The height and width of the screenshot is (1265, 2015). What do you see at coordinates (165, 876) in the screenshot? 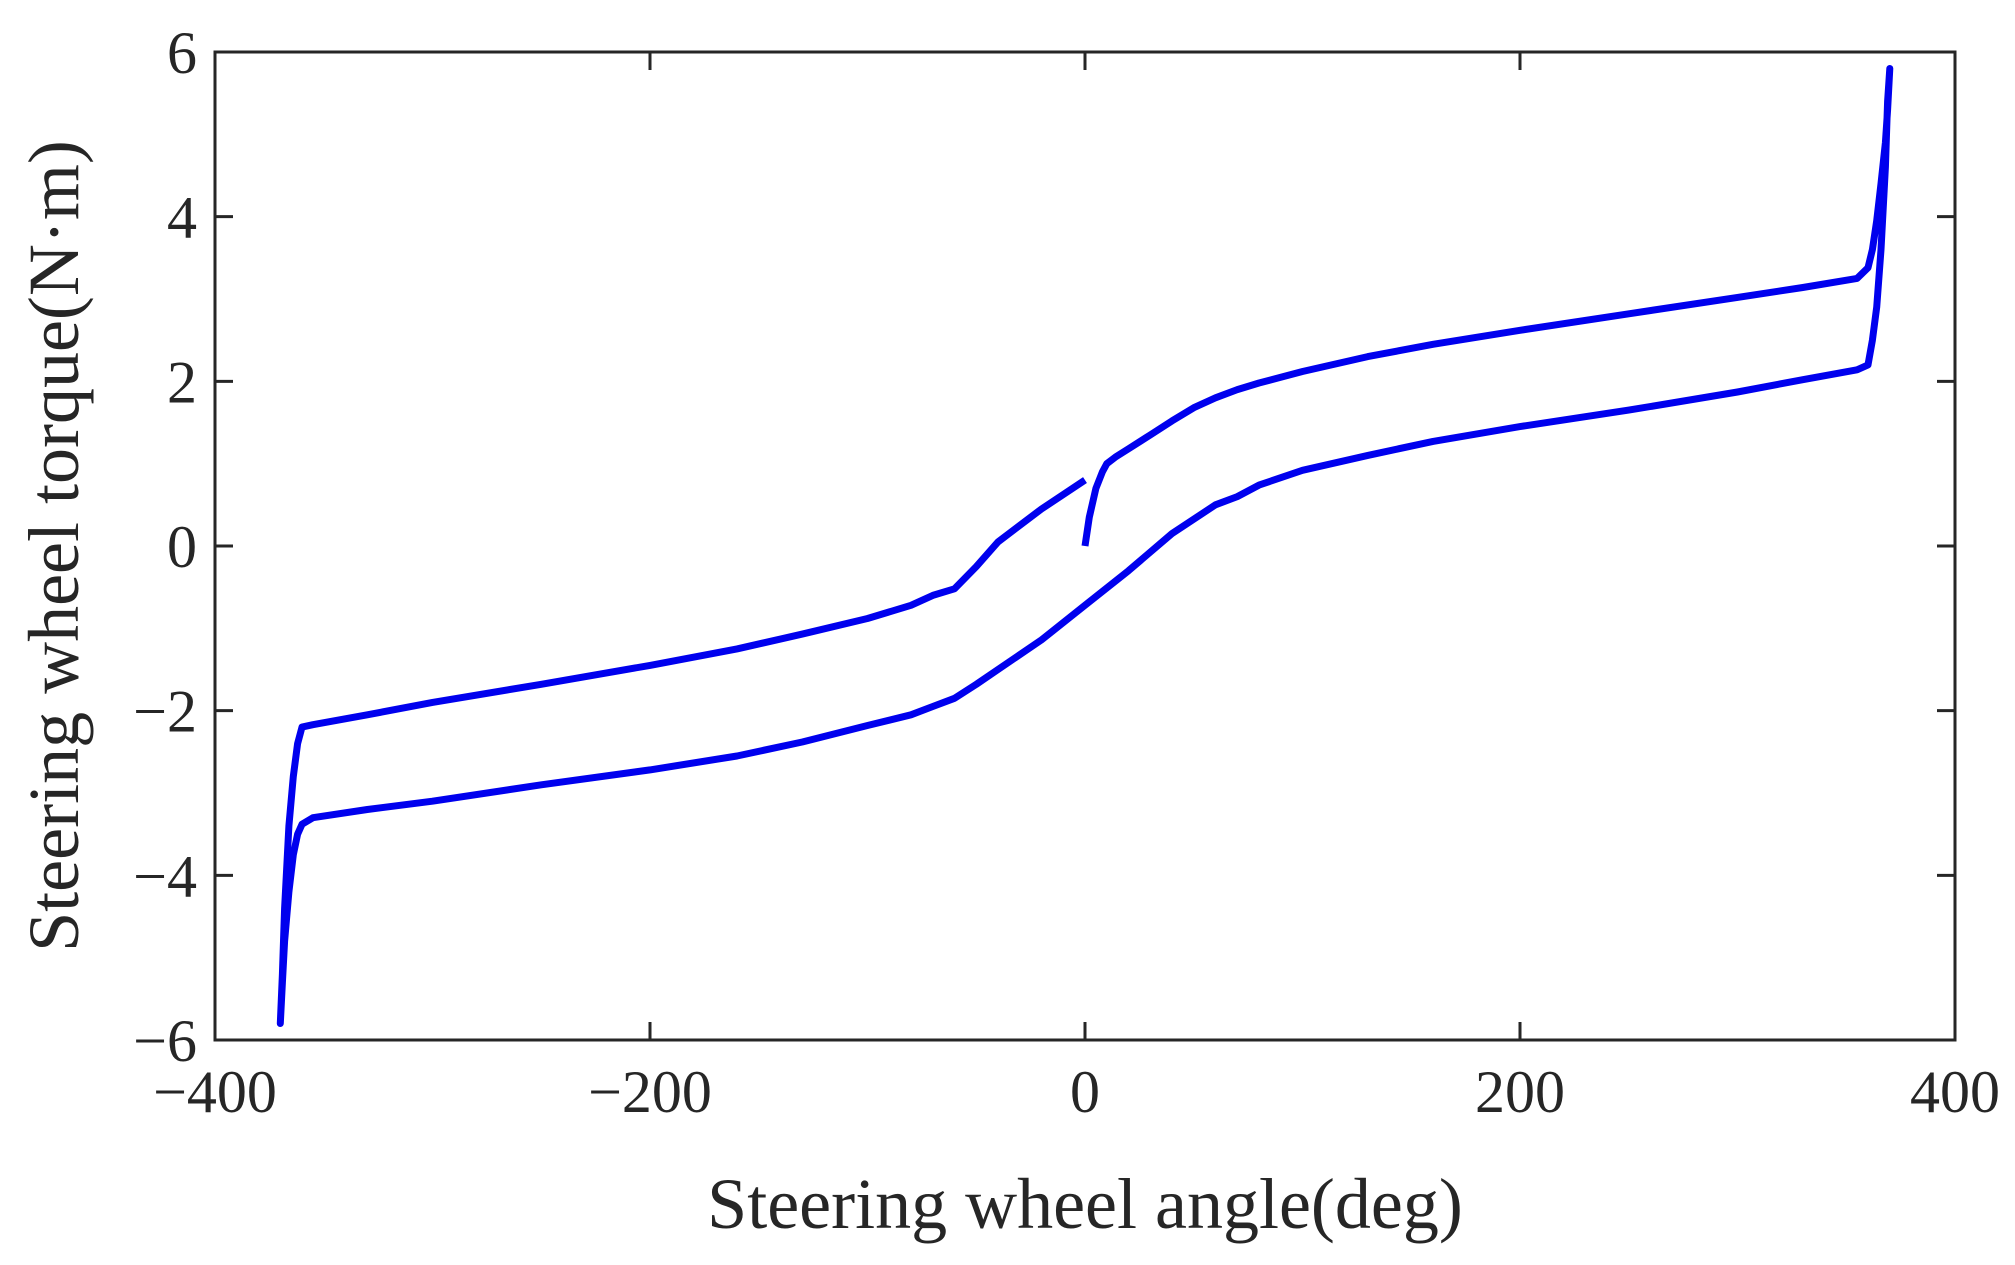
I see `y-tick-label: −4` at bounding box center [165, 876].